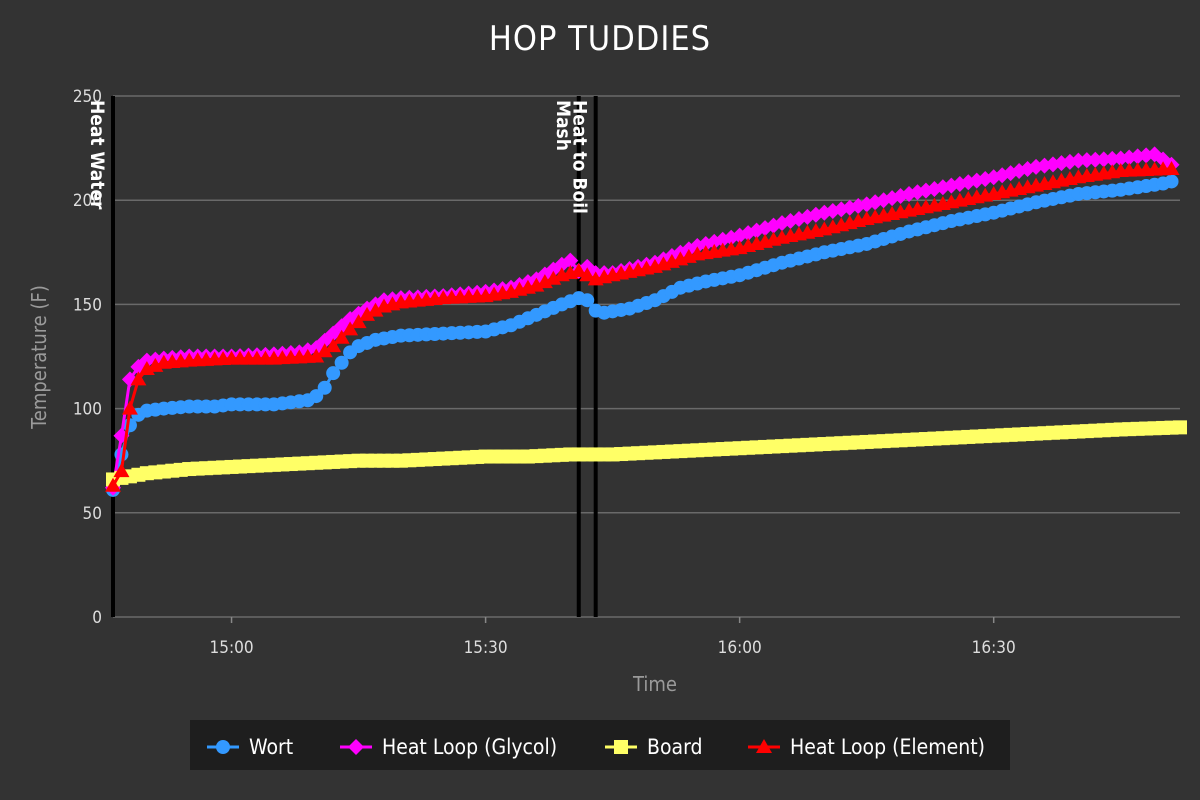 The image size is (1200, 800). Describe the element at coordinates (97, 618) in the screenshot. I see `y-tick-label: 0` at that location.